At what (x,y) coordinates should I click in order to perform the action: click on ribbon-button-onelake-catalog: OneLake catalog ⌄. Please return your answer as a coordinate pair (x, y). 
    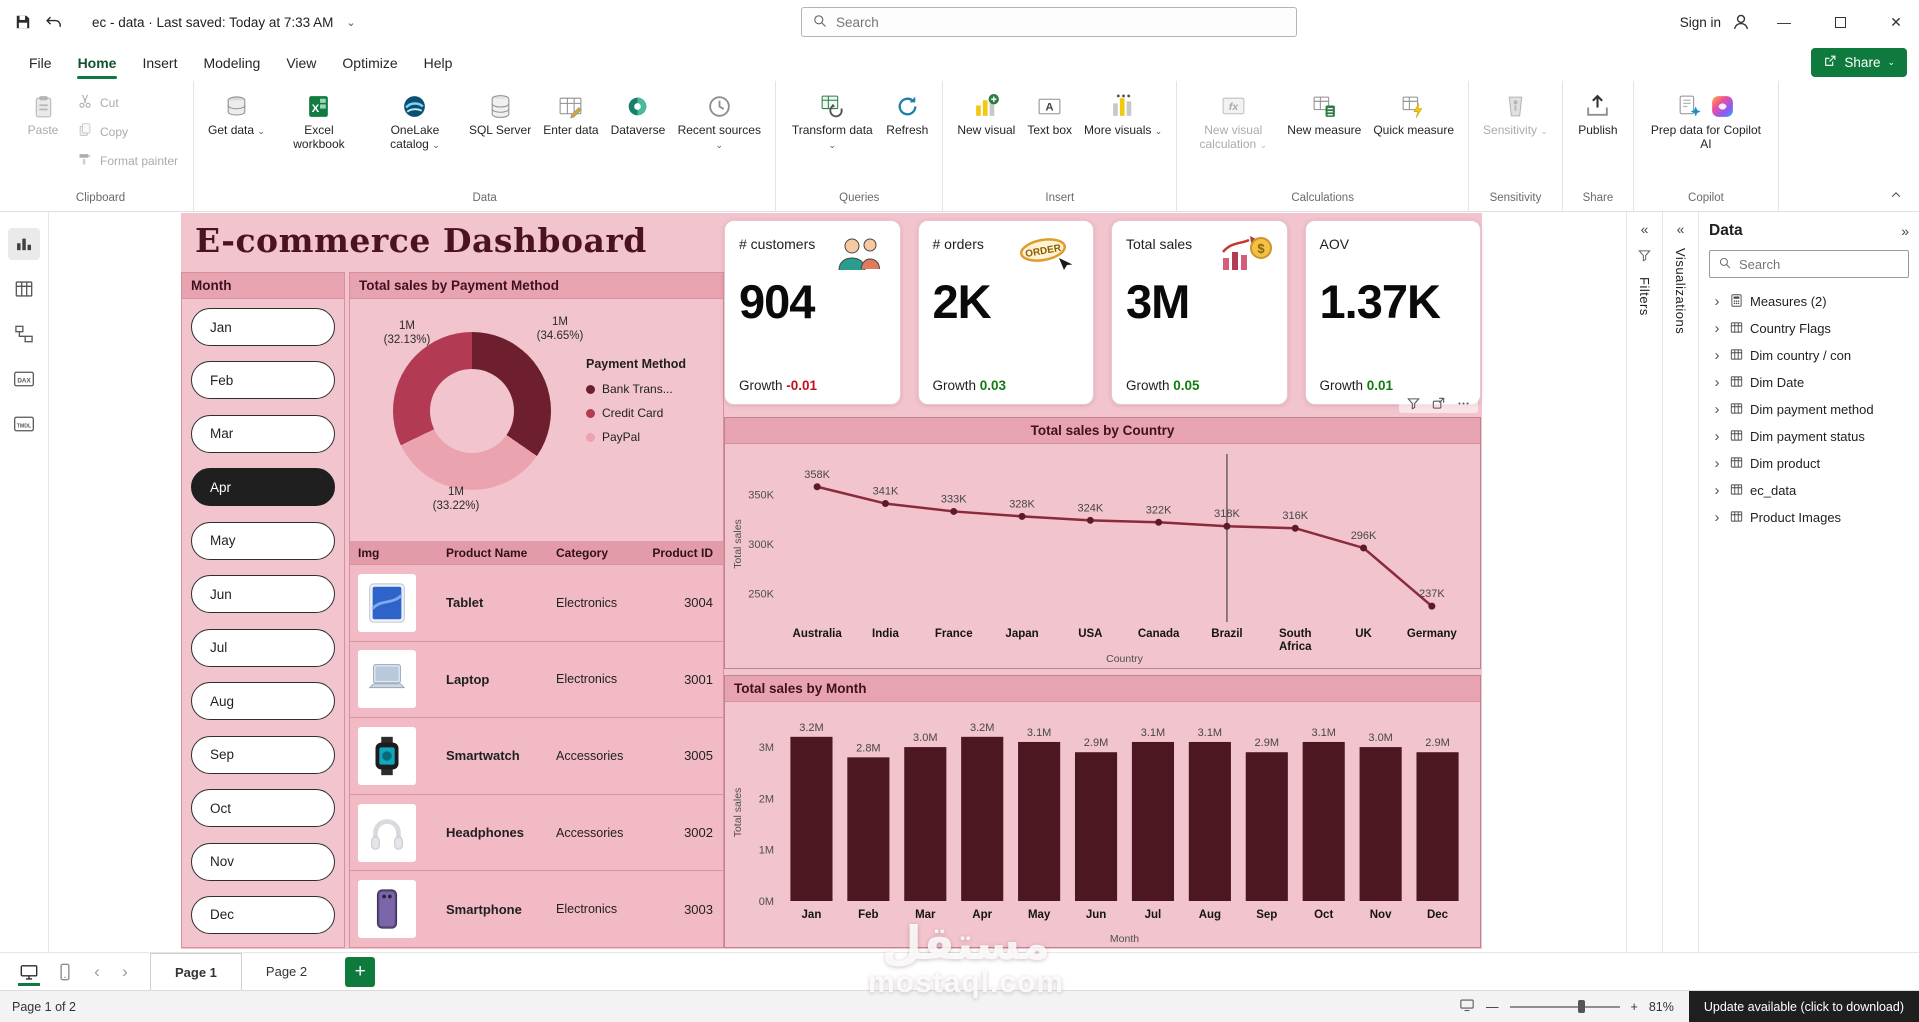
    Looking at the image, I should click on (415, 121).